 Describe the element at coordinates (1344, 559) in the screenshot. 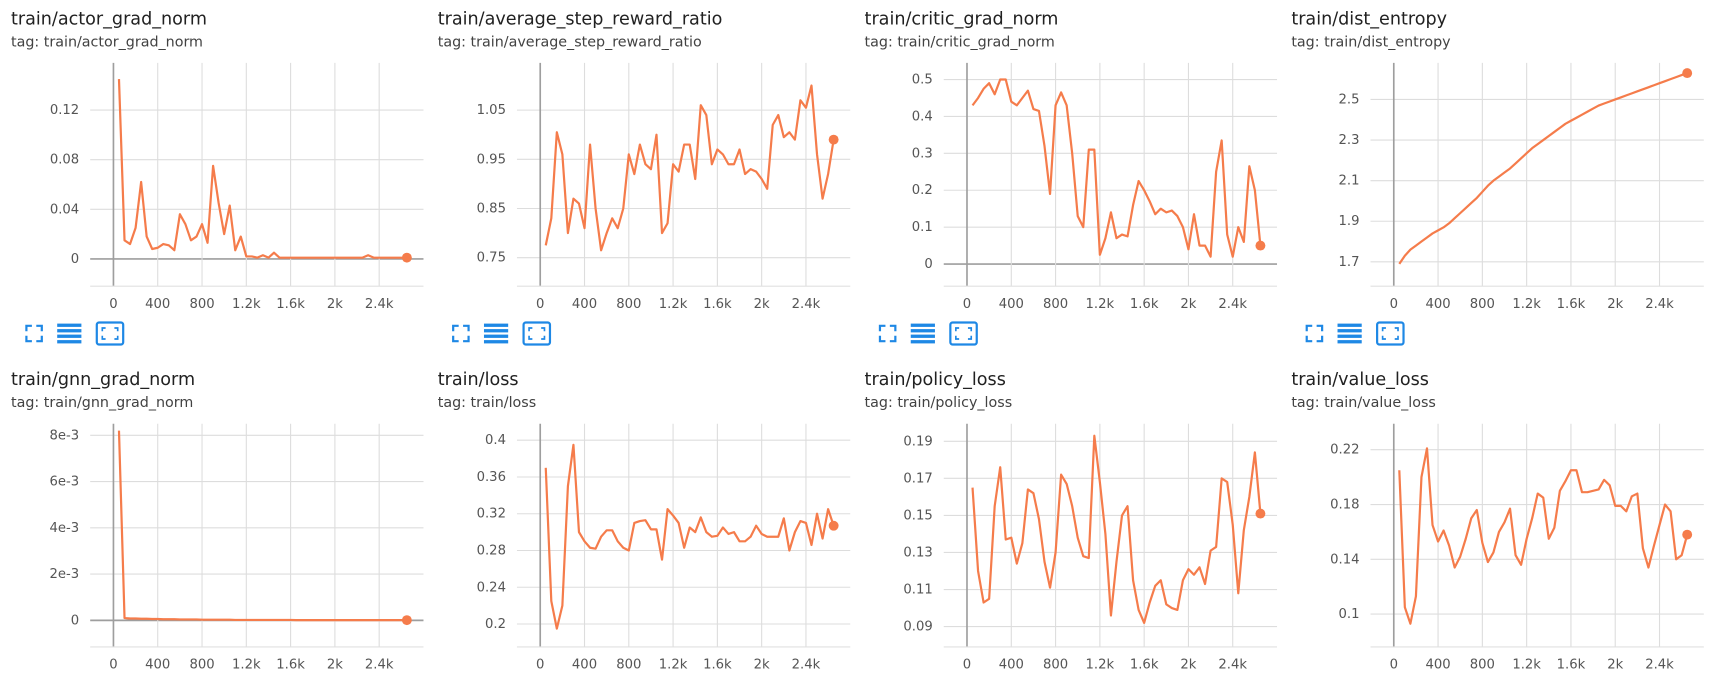

I see `y-tick-label: 0.14` at that location.